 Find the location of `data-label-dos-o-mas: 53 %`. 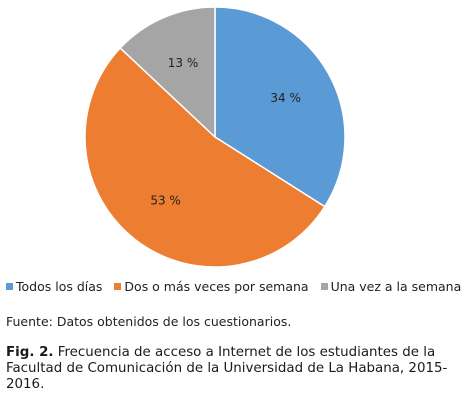

data-label-dos-o-mas: 53 % is located at coordinates (165, 201).